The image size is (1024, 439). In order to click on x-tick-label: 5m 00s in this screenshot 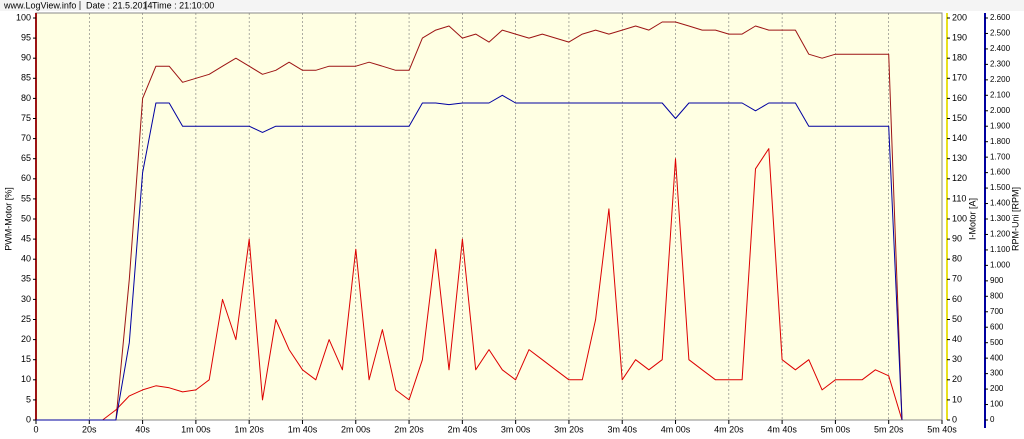, I will do `click(836, 429)`.